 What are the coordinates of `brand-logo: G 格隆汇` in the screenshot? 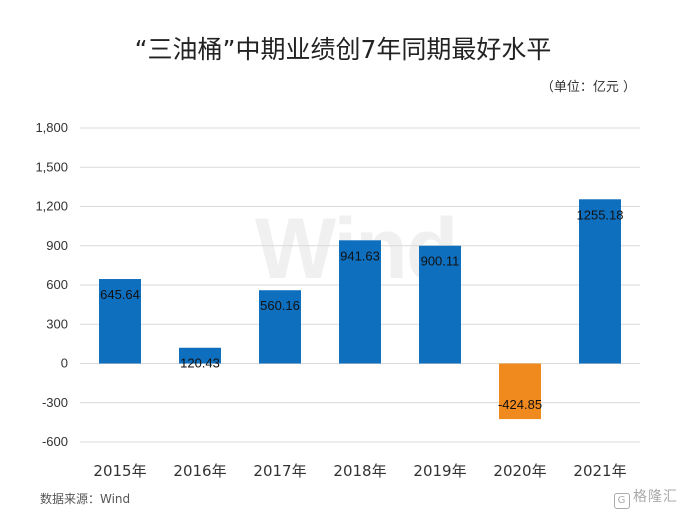 It's located at (646, 497).